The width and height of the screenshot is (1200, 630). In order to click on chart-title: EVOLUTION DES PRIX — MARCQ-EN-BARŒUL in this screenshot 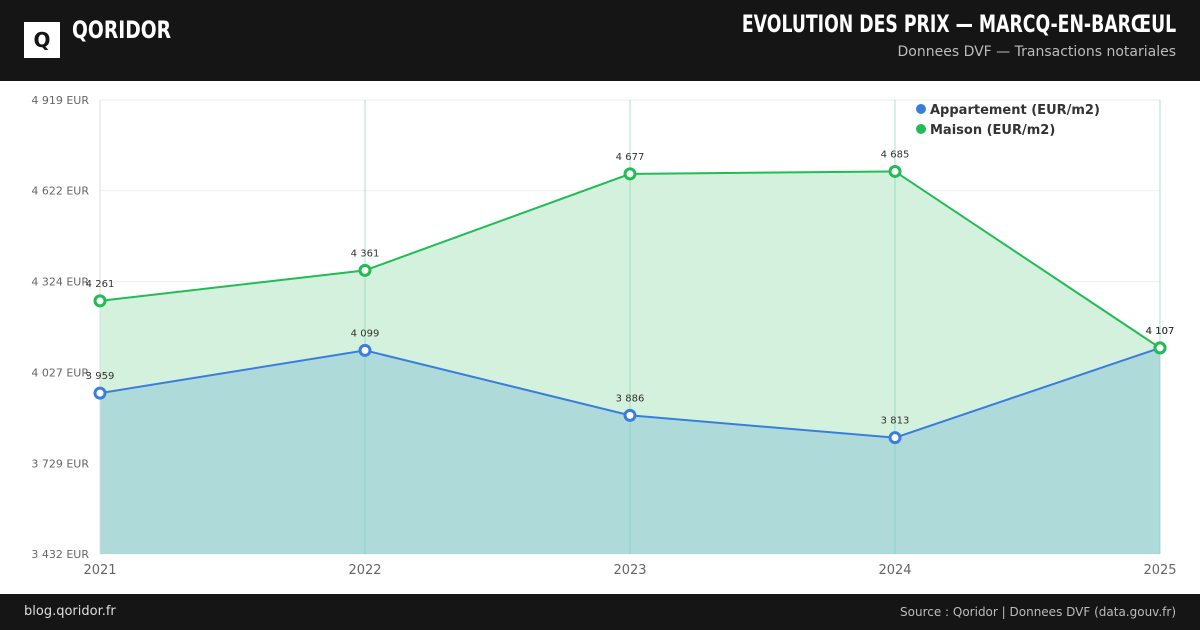, I will do `click(958, 24)`.